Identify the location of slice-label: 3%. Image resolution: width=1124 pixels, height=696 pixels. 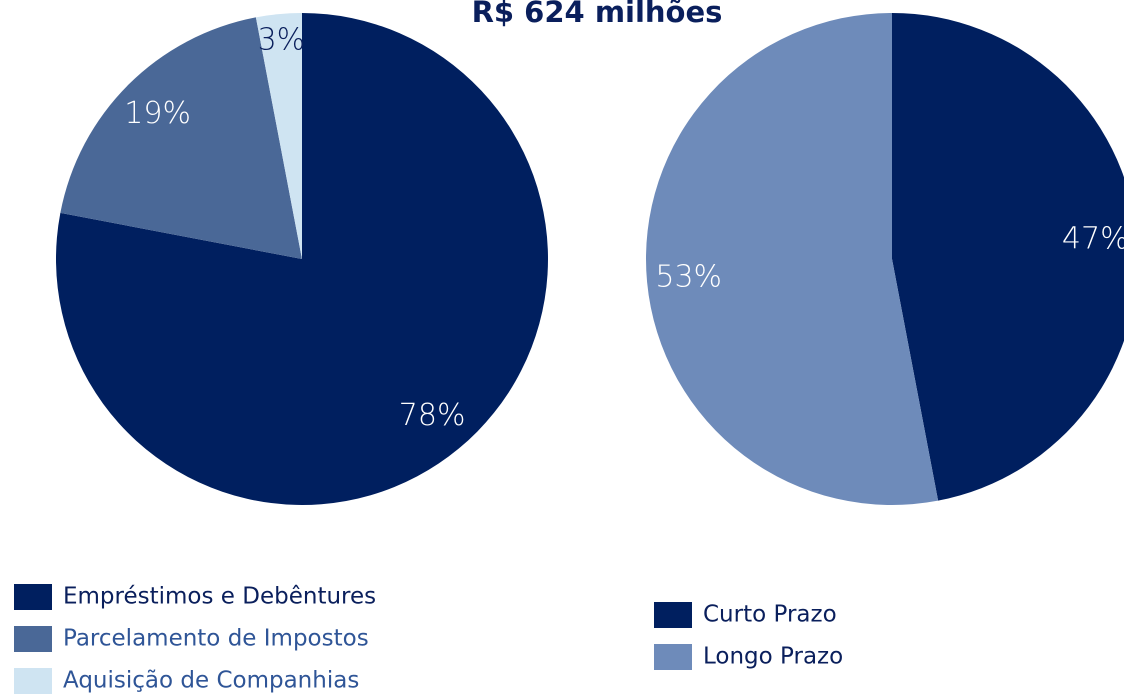
(282, 40).